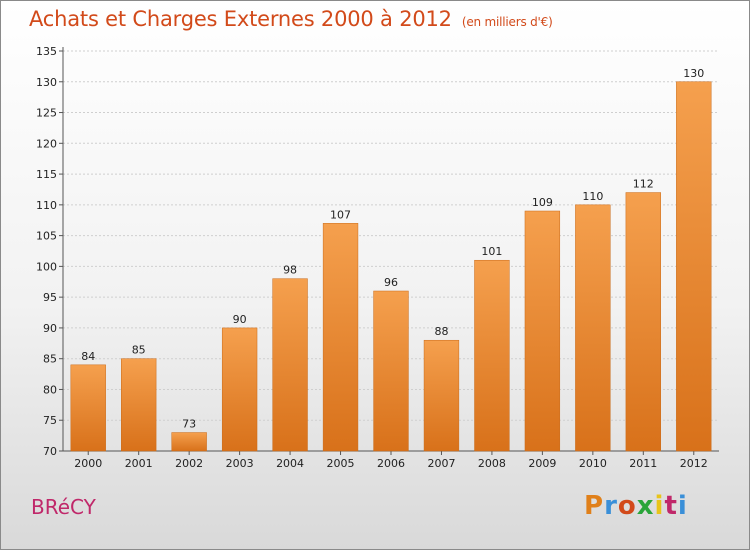 Image resolution: width=750 pixels, height=550 pixels. Describe the element at coordinates (341, 463) in the screenshot. I see `x-tick-label-2005: 2005` at that location.